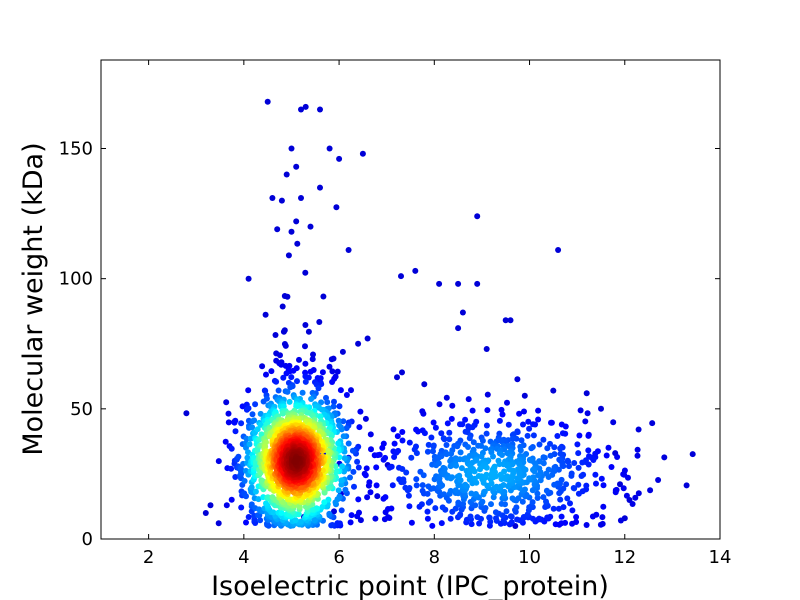  What do you see at coordinates (434, 557) in the screenshot?
I see `x-tick-label: 8` at bounding box center [434, 557].